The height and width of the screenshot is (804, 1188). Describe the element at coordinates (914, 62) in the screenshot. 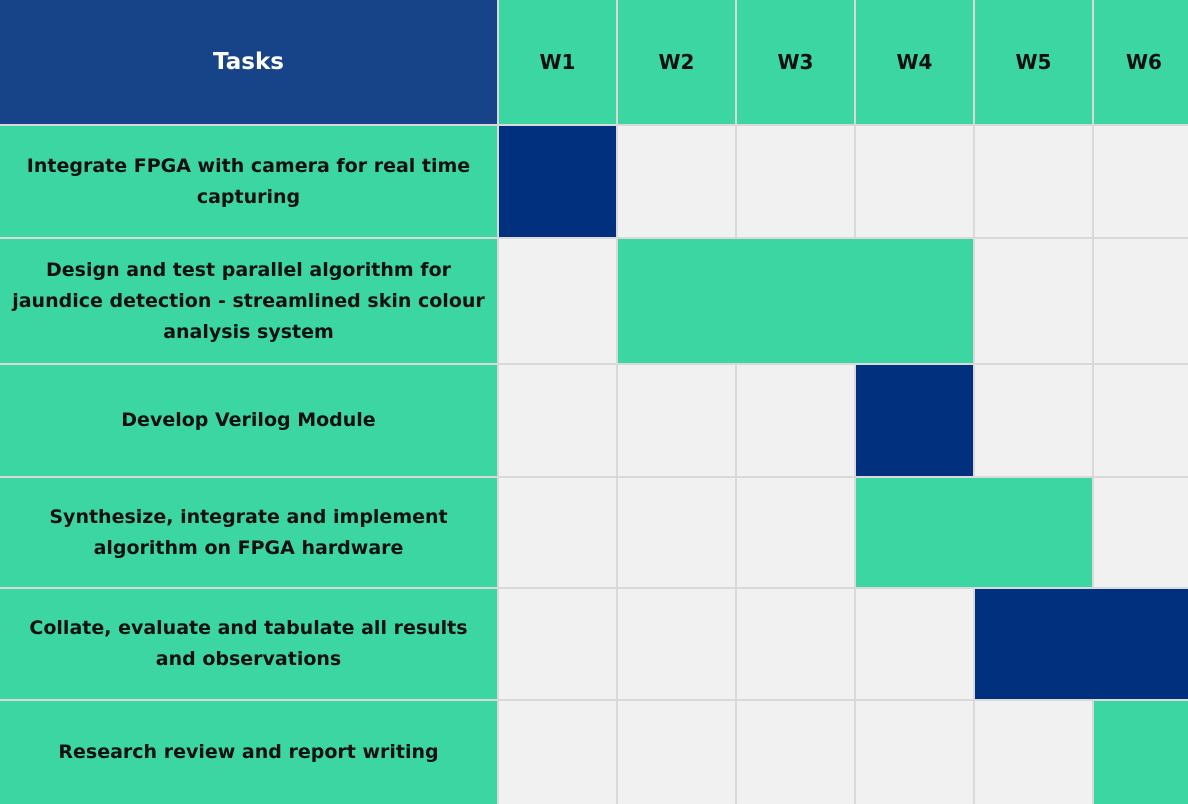

I see `week-header-w4: W4` at that location.